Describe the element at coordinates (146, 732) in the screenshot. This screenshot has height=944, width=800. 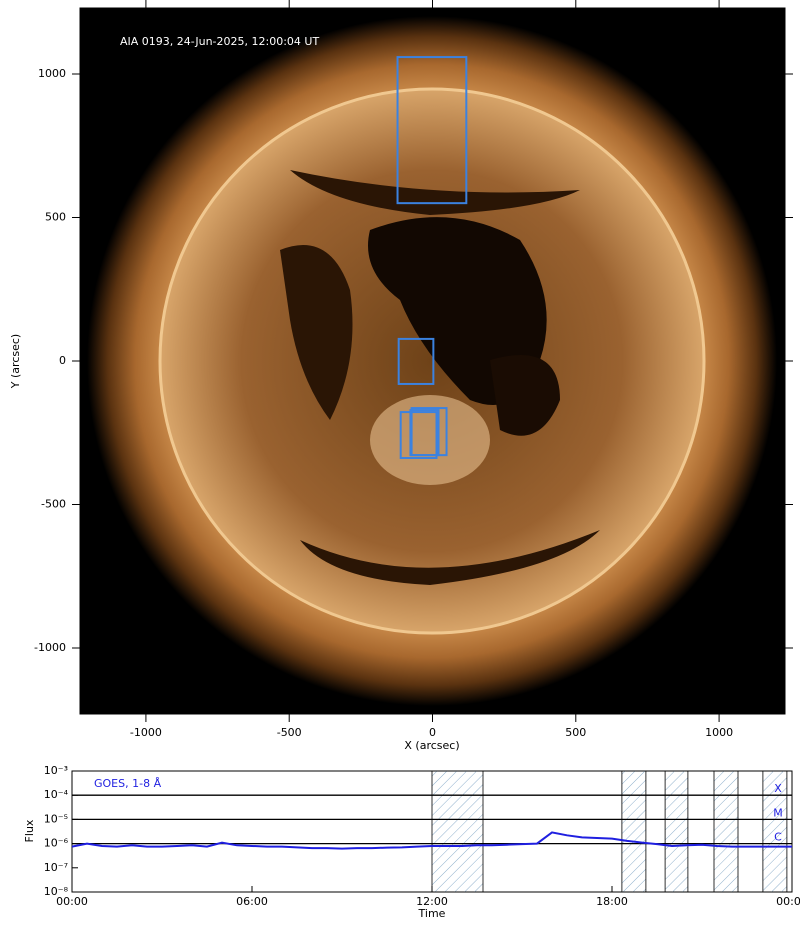
I see `x-tick-label: -1000` at that location.